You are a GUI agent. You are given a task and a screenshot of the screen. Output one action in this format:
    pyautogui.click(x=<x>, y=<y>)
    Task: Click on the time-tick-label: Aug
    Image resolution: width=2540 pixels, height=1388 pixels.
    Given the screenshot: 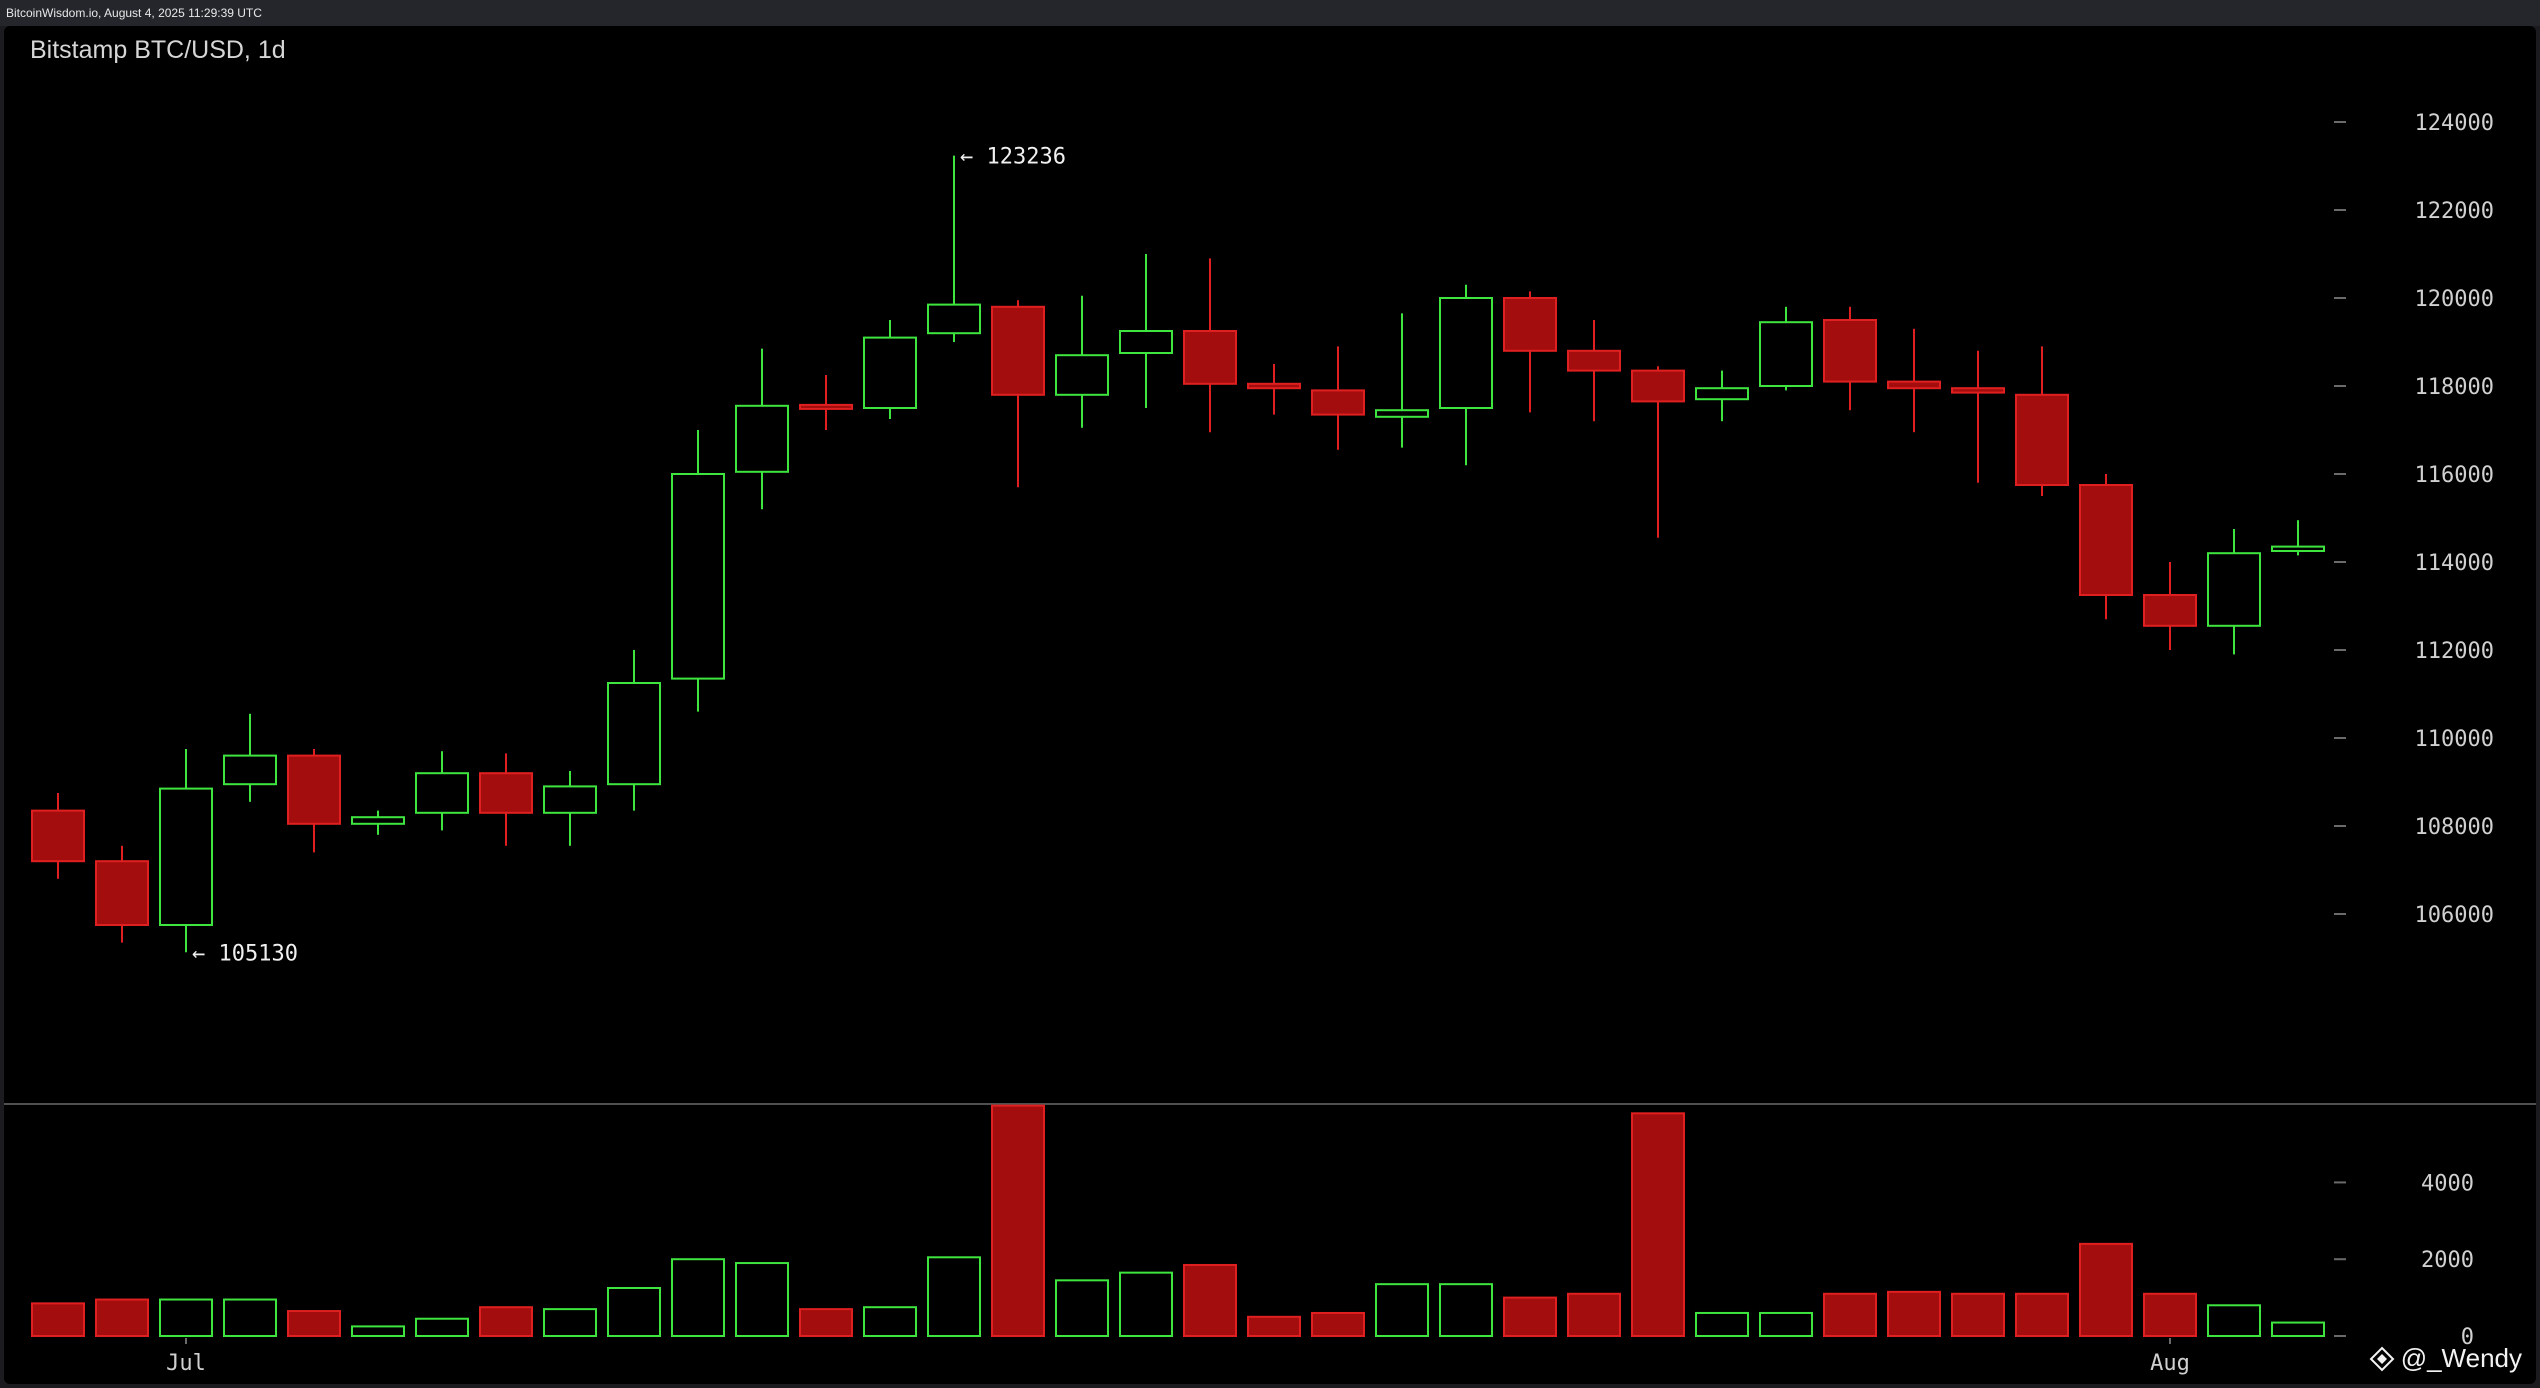 What is the action you would take?
    pyautogui.click(x=2170, y=1363)
    